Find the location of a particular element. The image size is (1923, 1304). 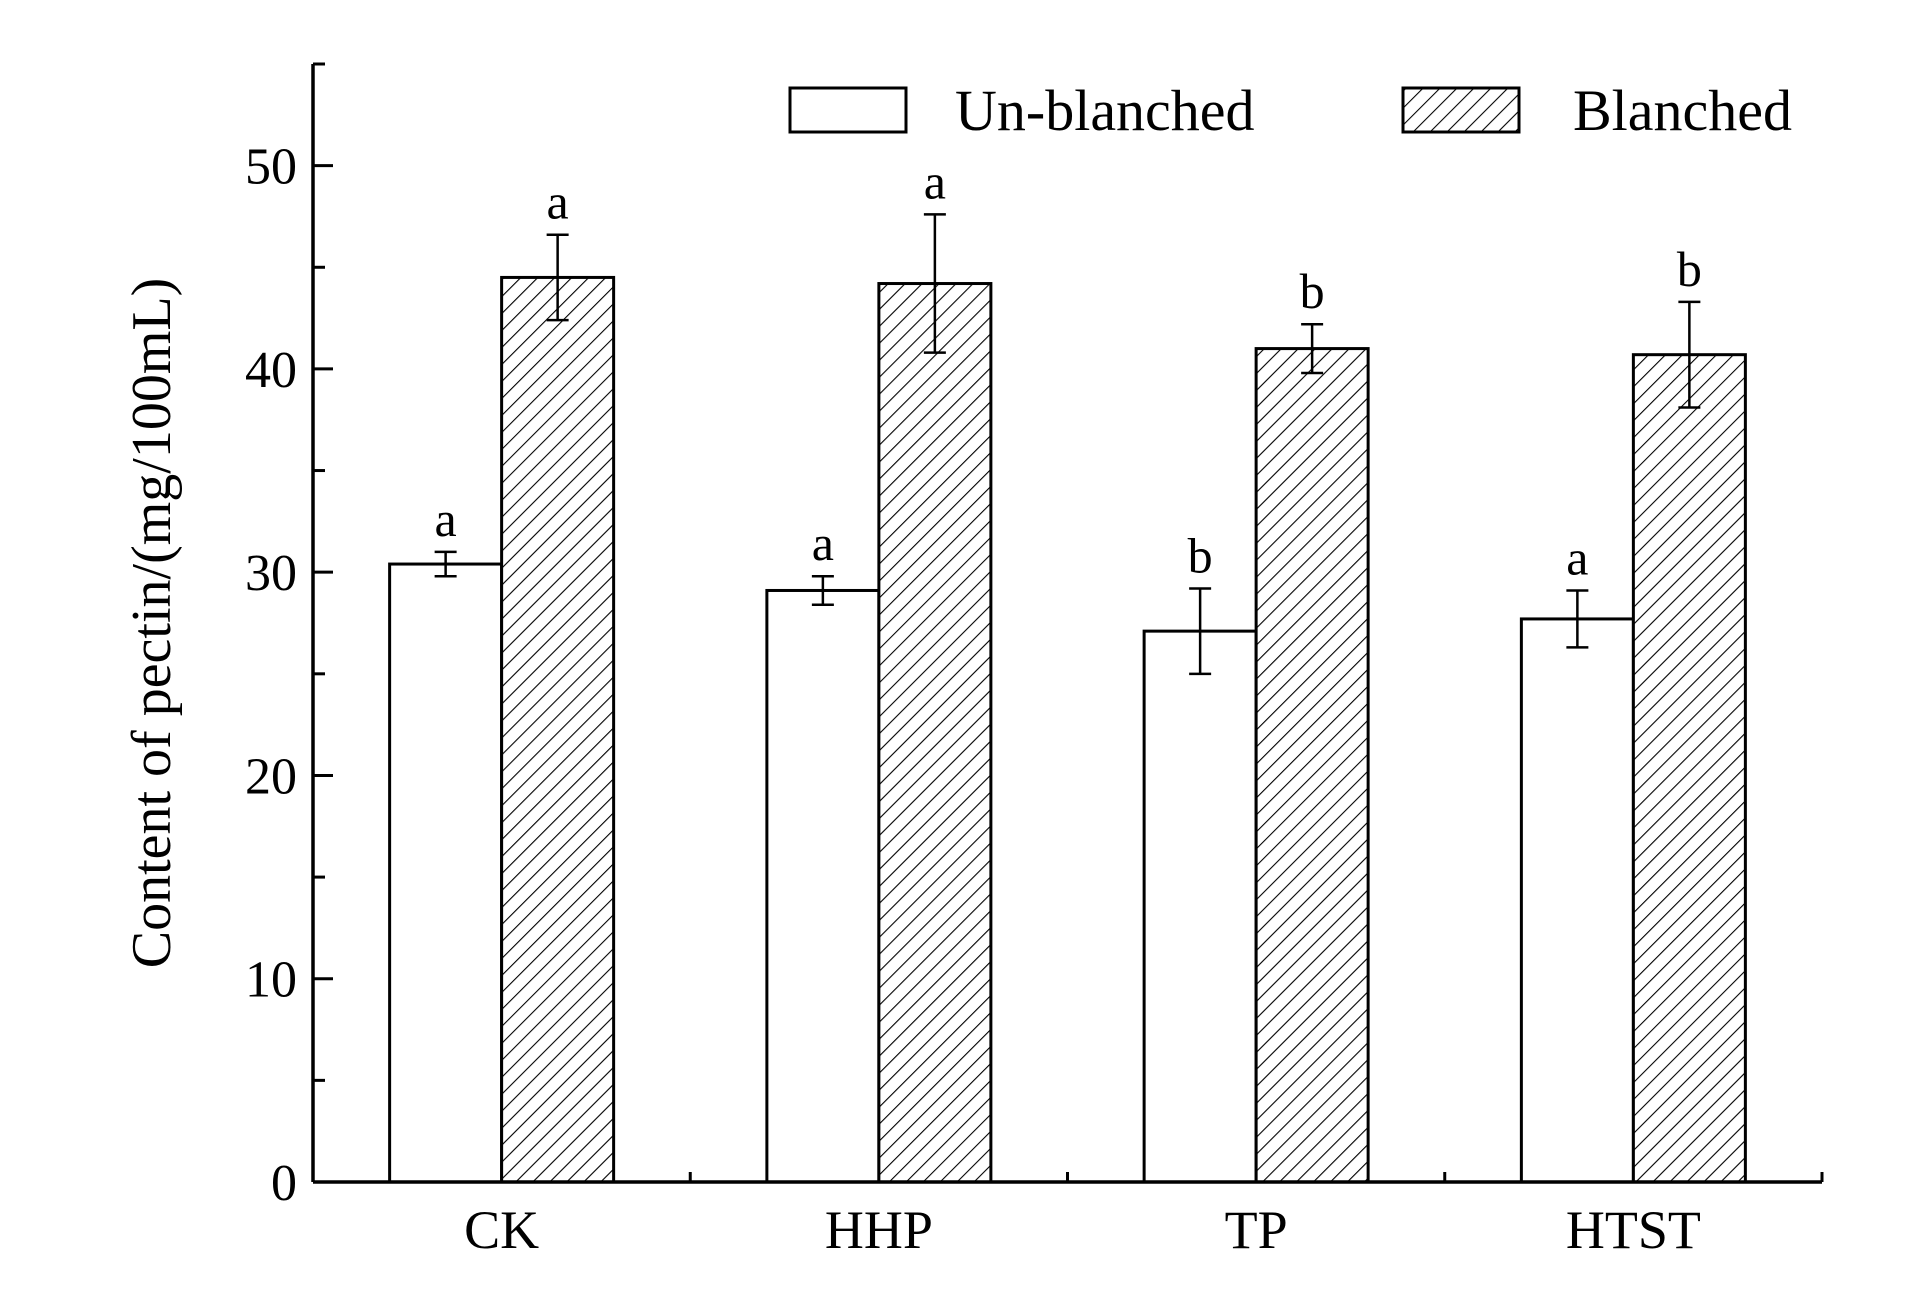

y-axis-title: Content of pectin/(mg/100mL) is located at coordinates (152, 623).